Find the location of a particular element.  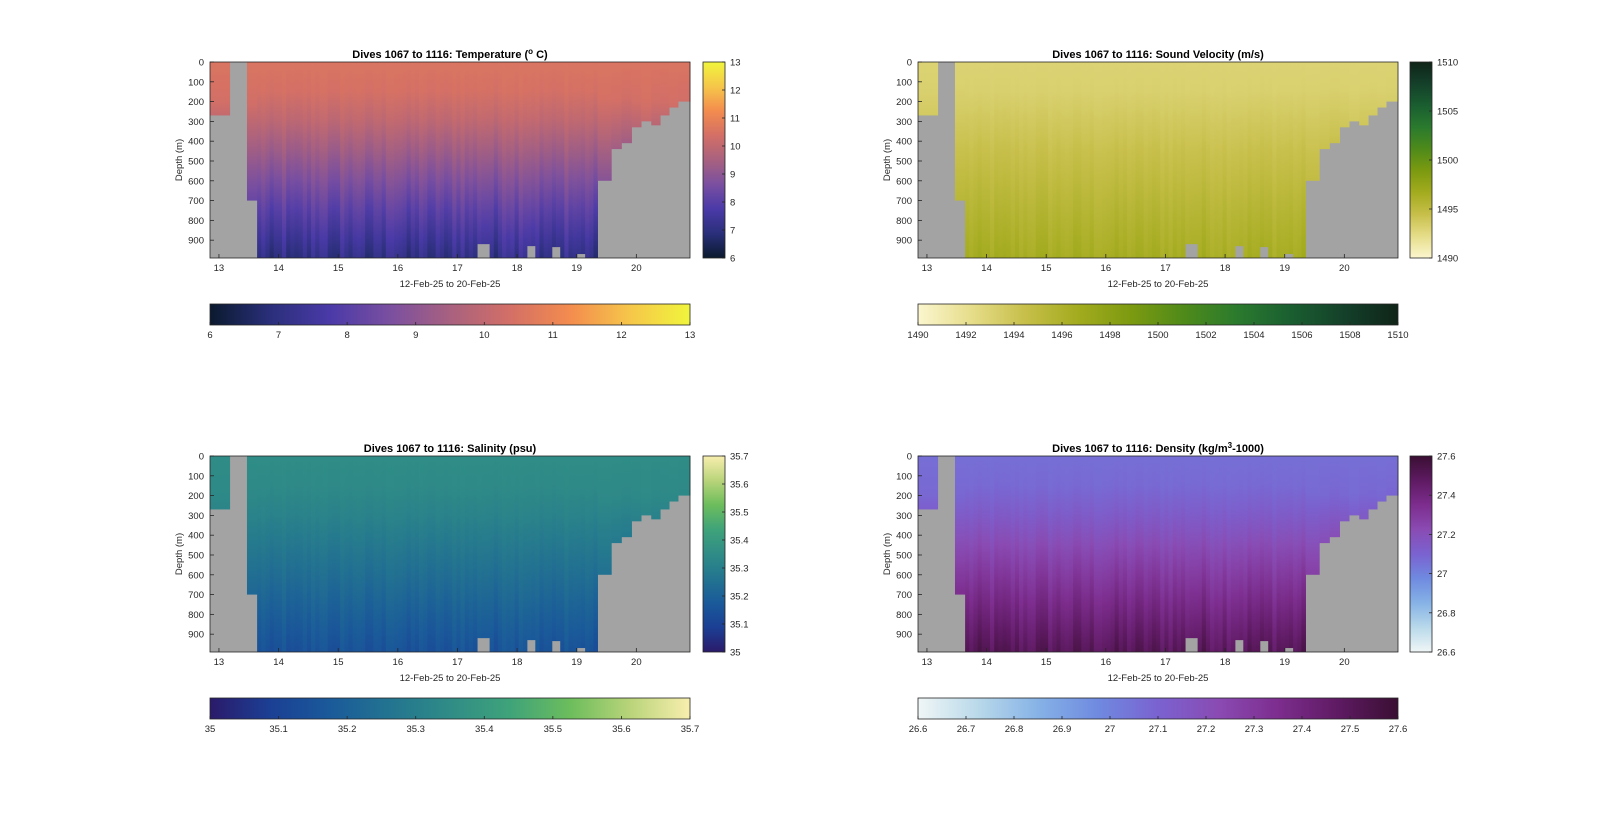

y-tick-label: 700 is located at coordinates (196, 201).